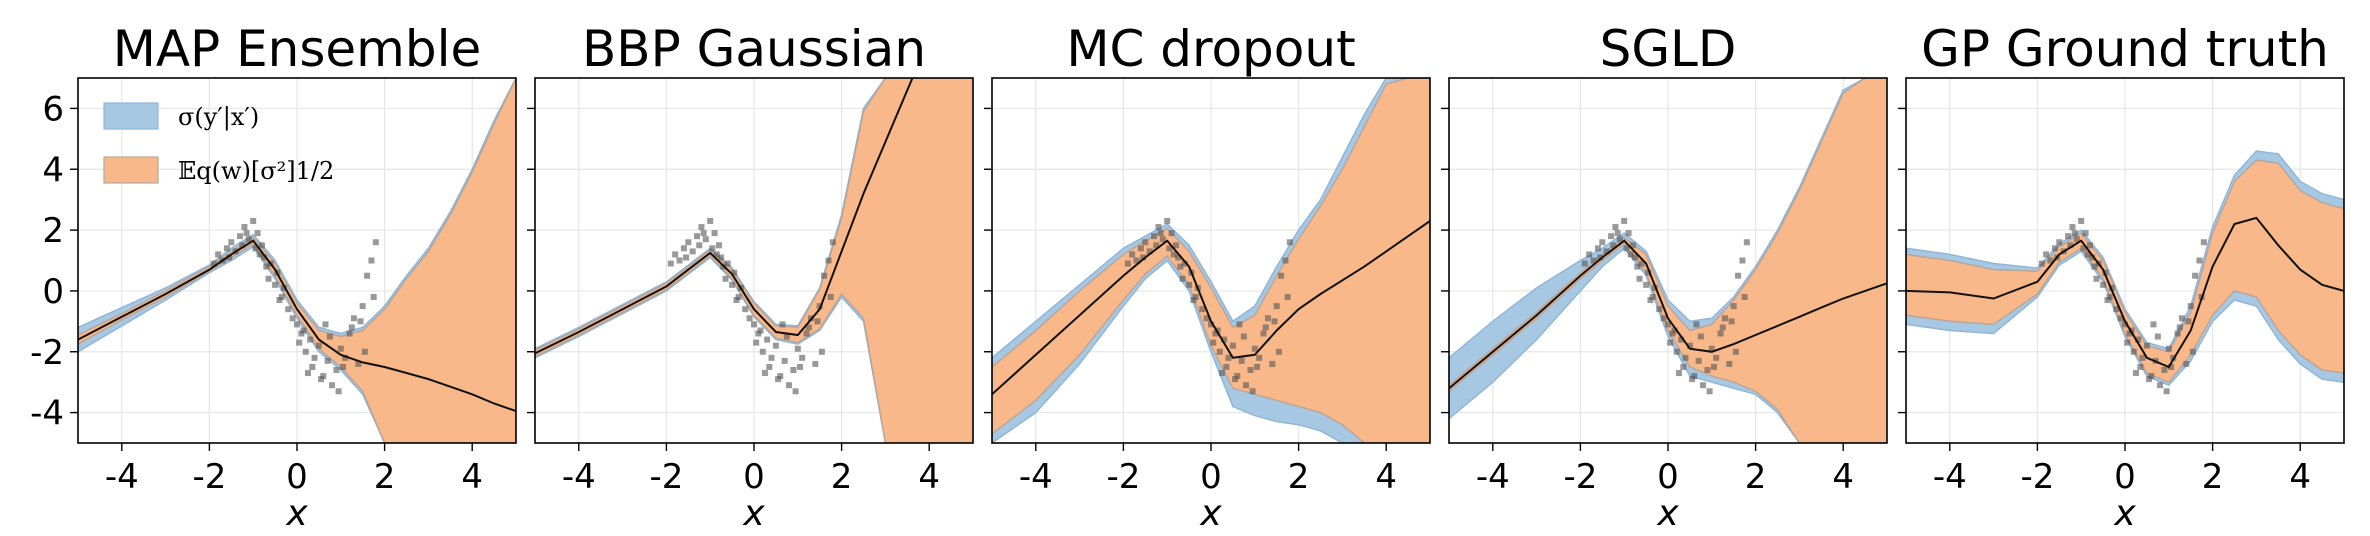  I want to click on band-expected-sigma, so click(1211, 260).